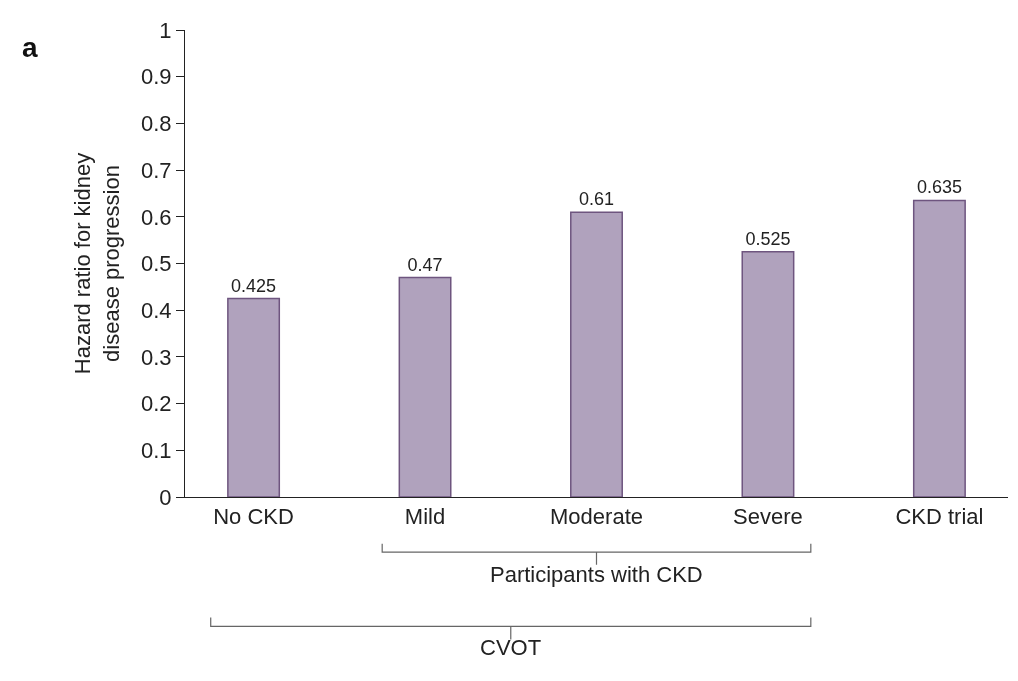 This screenshot has height=681, width=1018. What do you see at coordinates (156, 404) in the screenshot?
I see `y-tick-label: 0.2` at bounding box center [156, 404].